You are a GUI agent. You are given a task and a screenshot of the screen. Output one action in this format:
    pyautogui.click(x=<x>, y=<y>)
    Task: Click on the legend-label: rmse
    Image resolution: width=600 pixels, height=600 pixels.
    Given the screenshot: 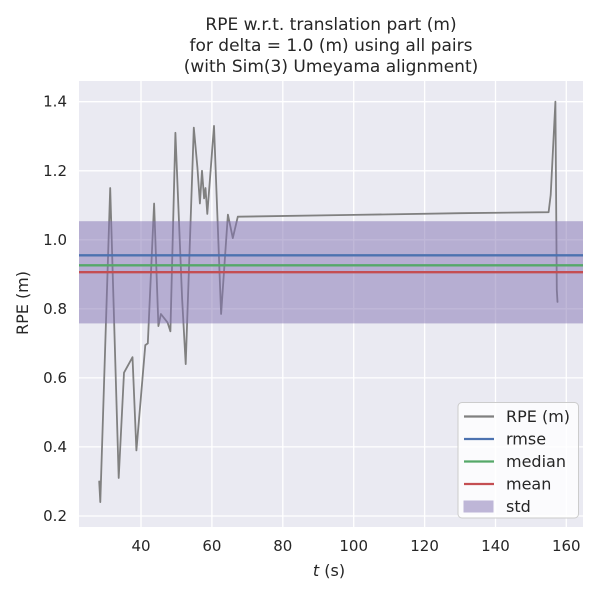 What is the action you would take?
    pyautogui.click(x=526, y=439)
    